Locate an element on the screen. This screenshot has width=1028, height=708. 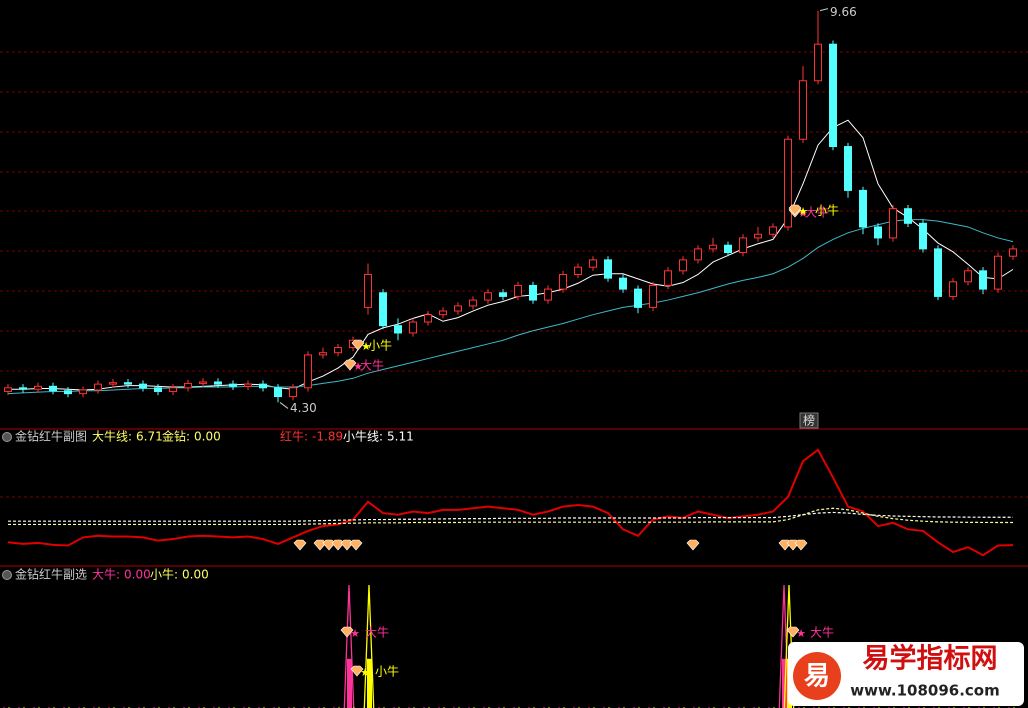
indicator-line is located at coordinates (510, 516).